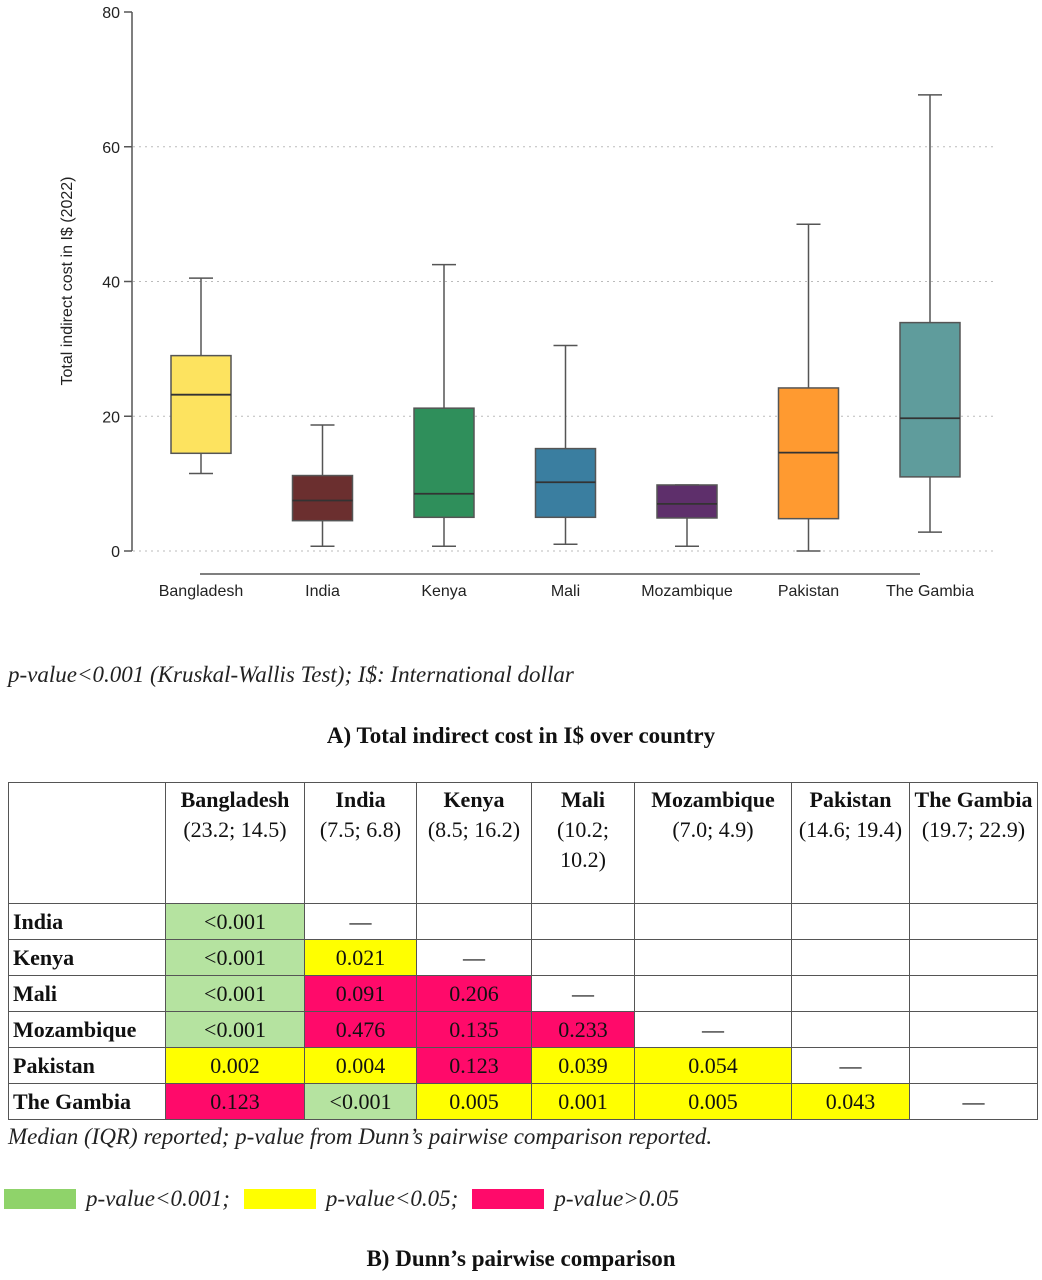 This screenshot has width=1042, height=1280. What do you see at coordinates (360, 1065) in the screenshot?
I see `p-value-cell: 0.004` at bounding box center [360, 1065].